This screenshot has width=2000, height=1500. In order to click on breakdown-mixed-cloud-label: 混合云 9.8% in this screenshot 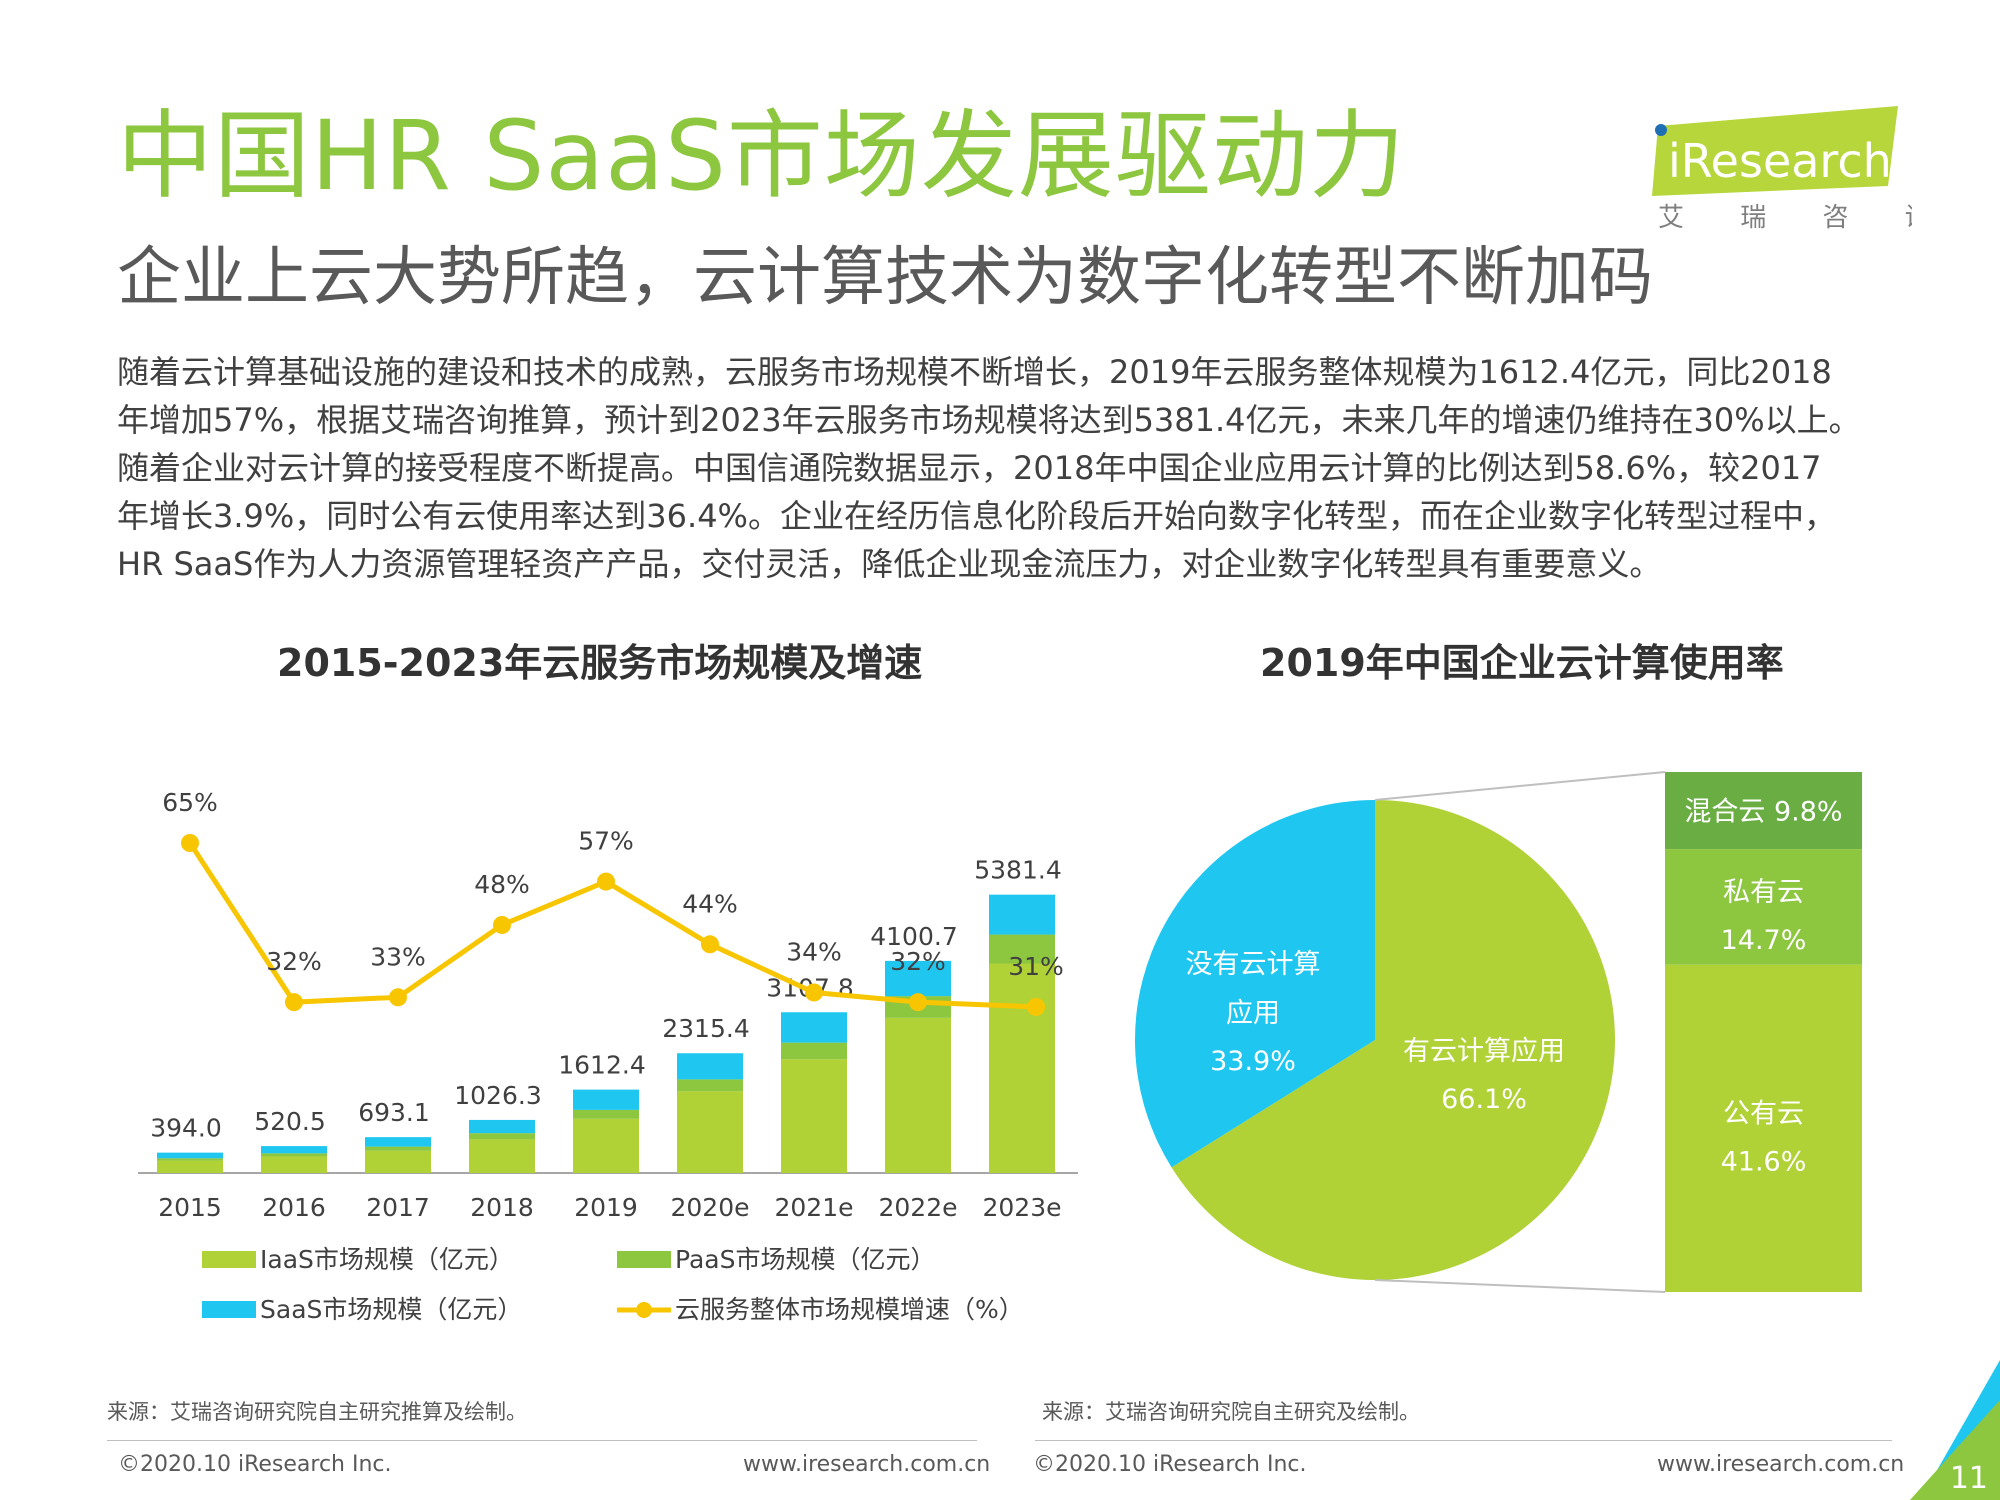, I will do `click(1763, 812)`.